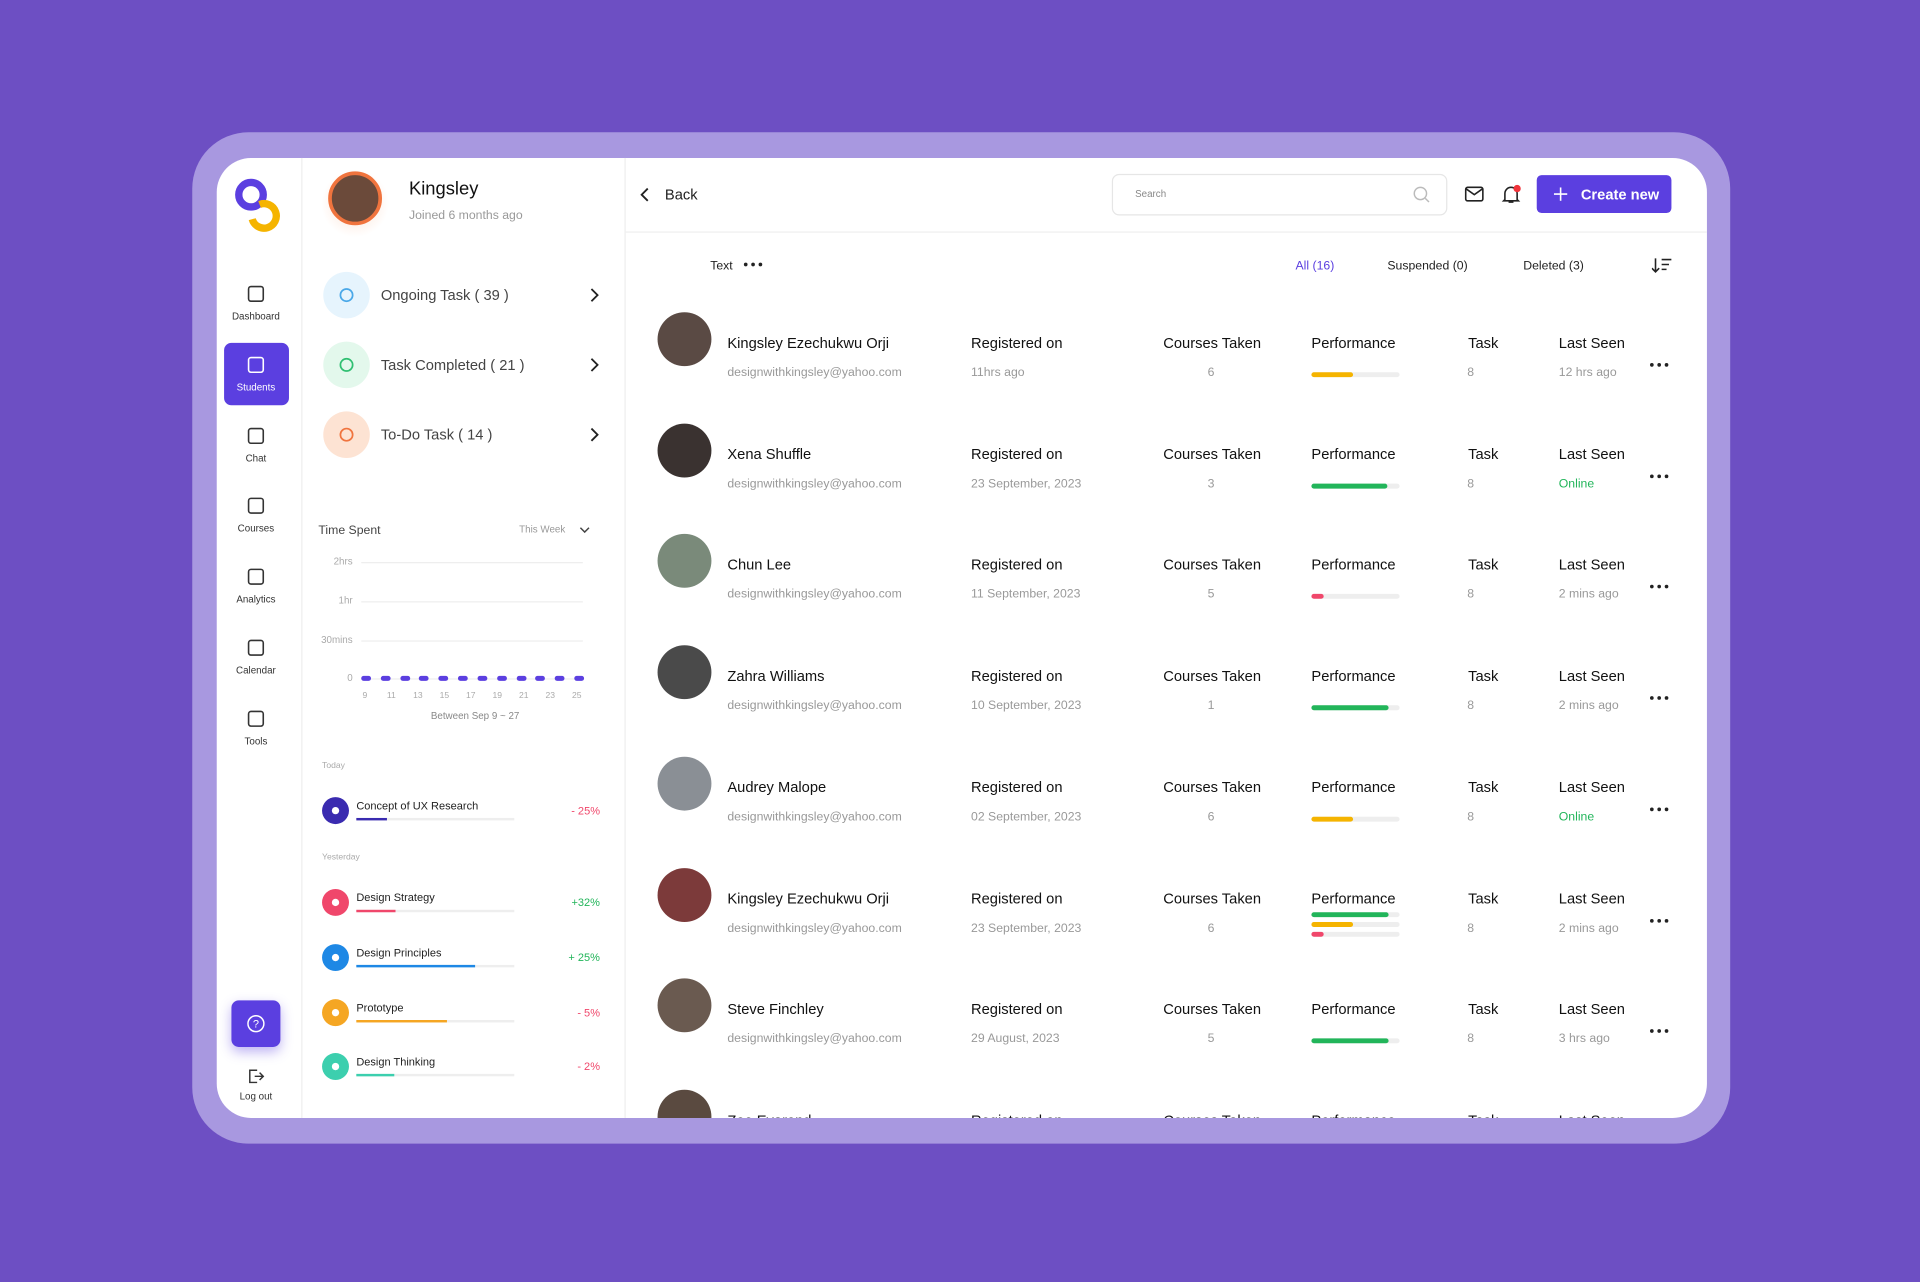 The height and width of the screenshot is (1282, 1920). Describe the element at coordinates (1511, 195) in the screenshot. I see `bell-icon` at that location.